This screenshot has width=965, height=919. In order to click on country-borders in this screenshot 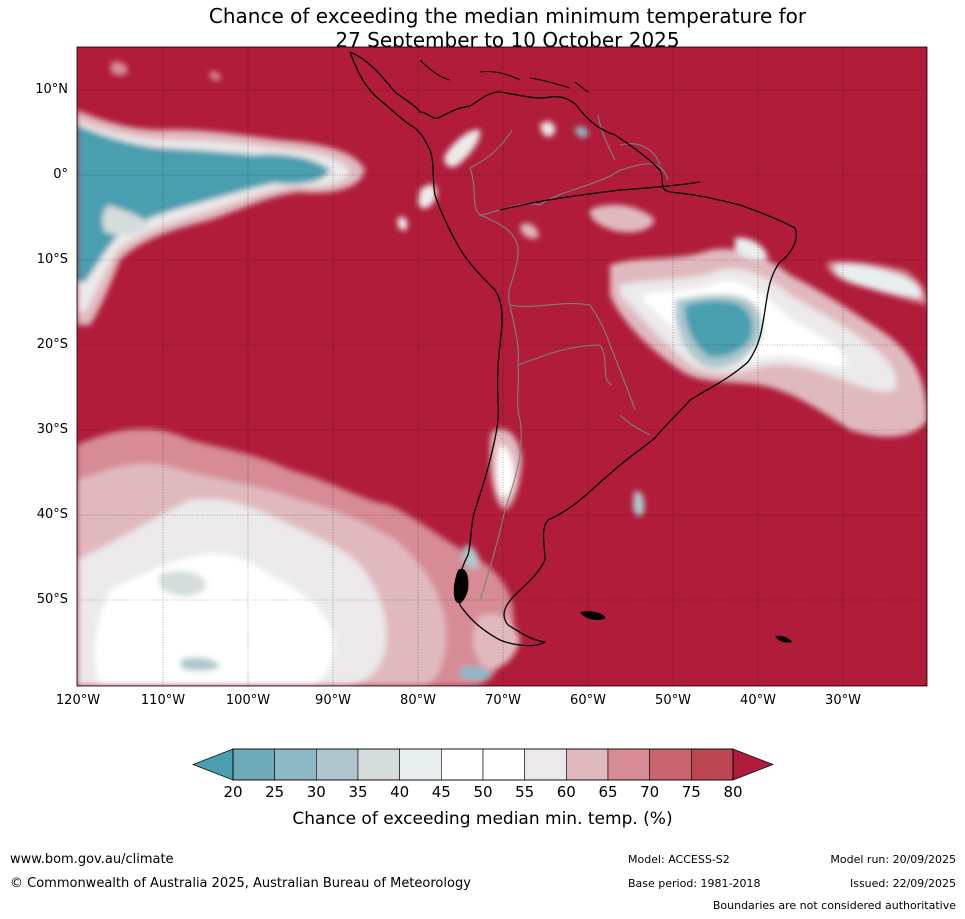, I will do `click(569, 357)`.